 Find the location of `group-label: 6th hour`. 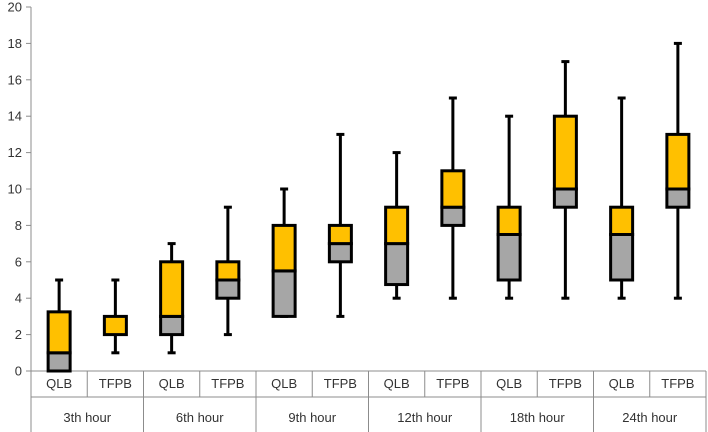

group-label: 6th hour is located at coordinates (200, 417).